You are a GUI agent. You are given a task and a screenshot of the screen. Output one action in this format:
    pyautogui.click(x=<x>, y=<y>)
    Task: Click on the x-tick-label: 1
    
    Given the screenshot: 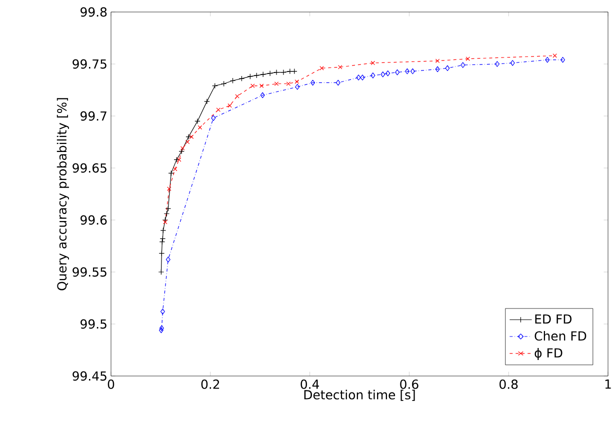 What is the action you would take?
    pyautogui.click(x=608, y=384)
    